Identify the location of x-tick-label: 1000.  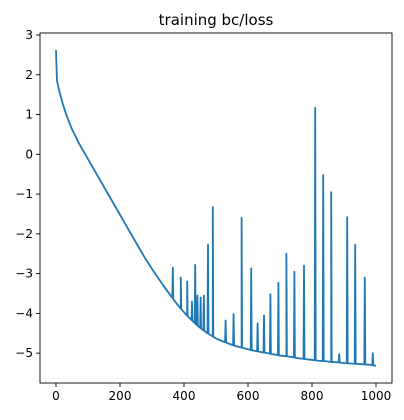
(376, 396).